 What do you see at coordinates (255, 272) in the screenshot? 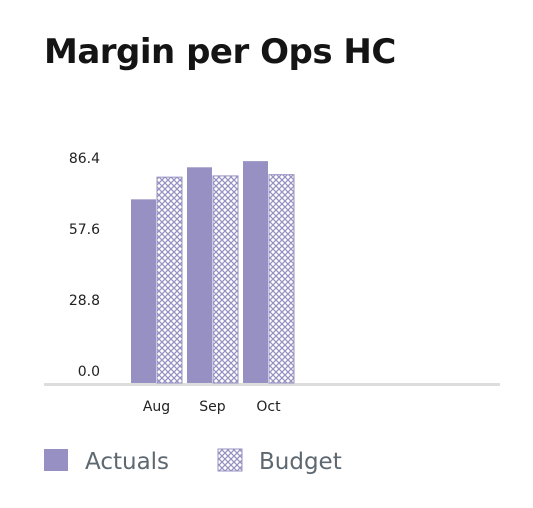
I see `bar-actuals-oct` at bounding box center [255, 272].